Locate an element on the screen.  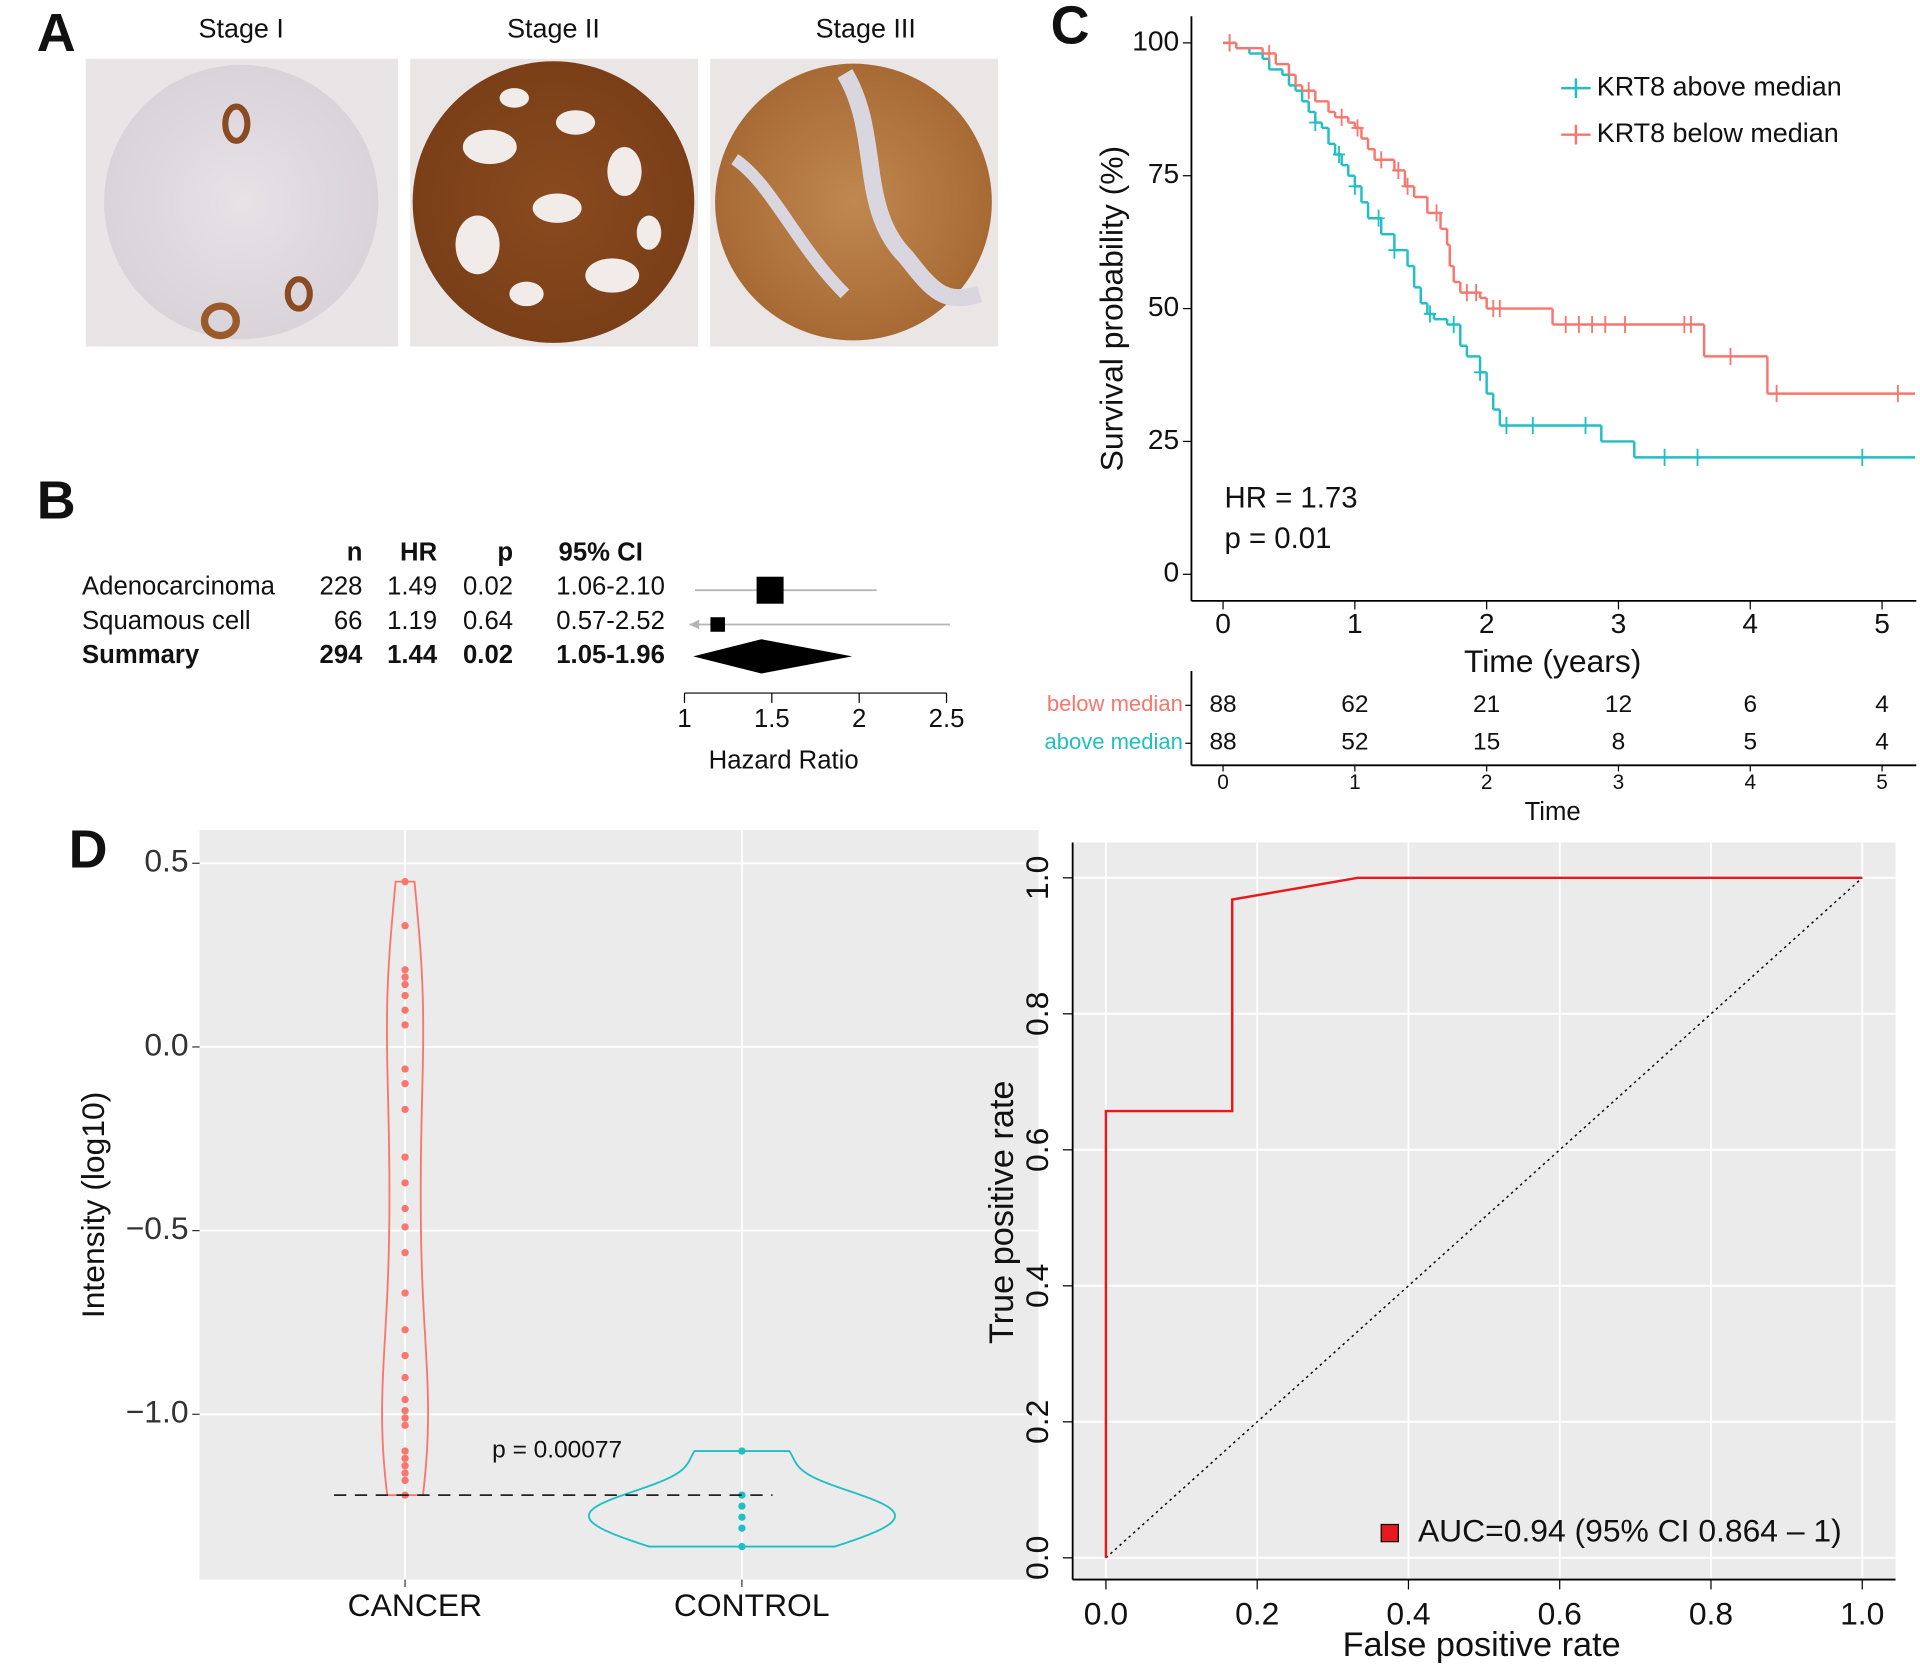
cell: 1.05-1.96 is located at coordinates (610, 655).